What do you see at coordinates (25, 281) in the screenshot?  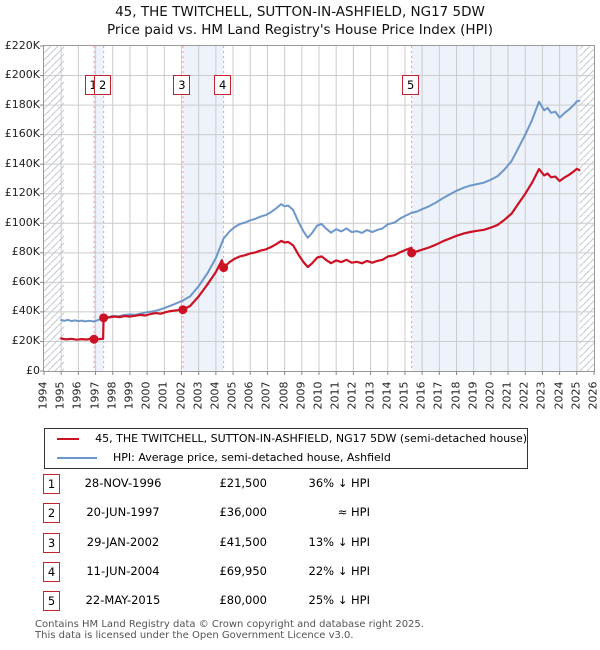 I see `y-axis-label: £60K` at bounding box center [25, 281].